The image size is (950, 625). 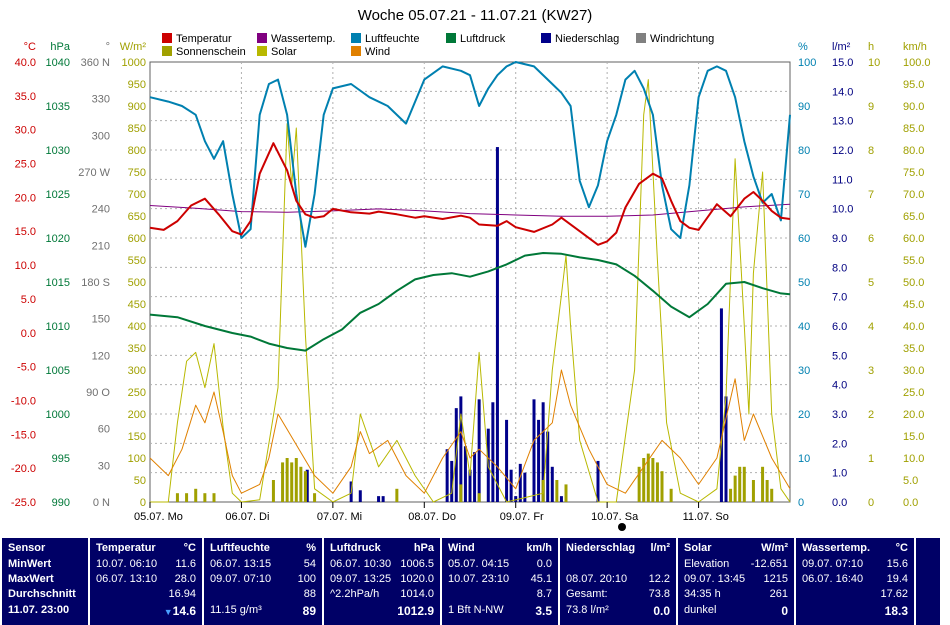 What do you see at coordinates (361, 579) in the screenshot?
I see `pressure-max-time: 09.07. 13:25` at bounding box center [361, 579].